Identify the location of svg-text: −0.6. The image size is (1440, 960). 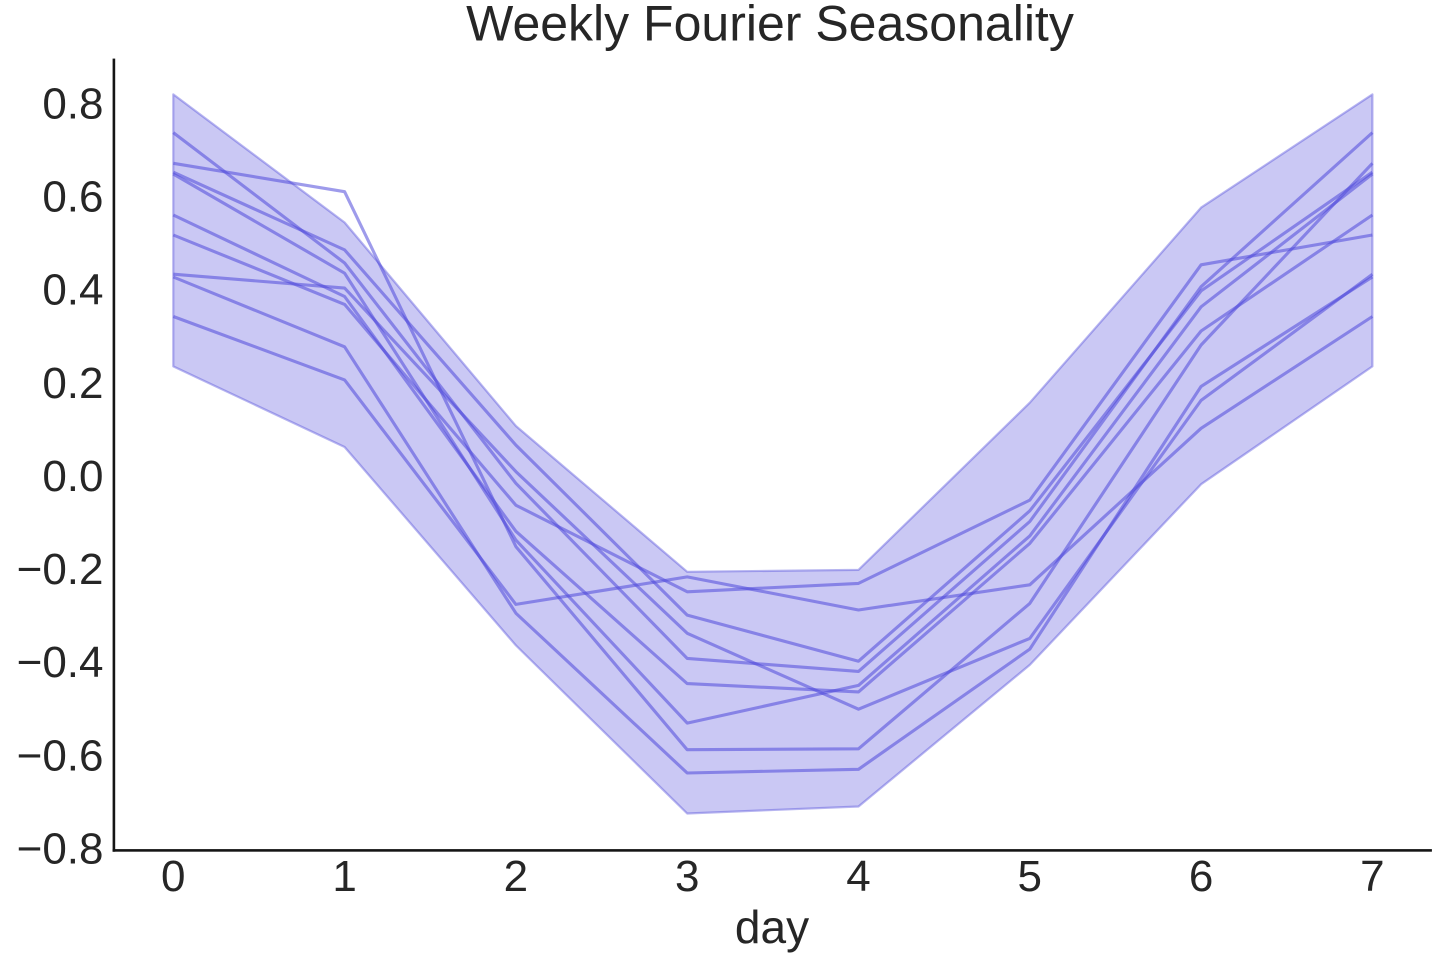
(60, 755).